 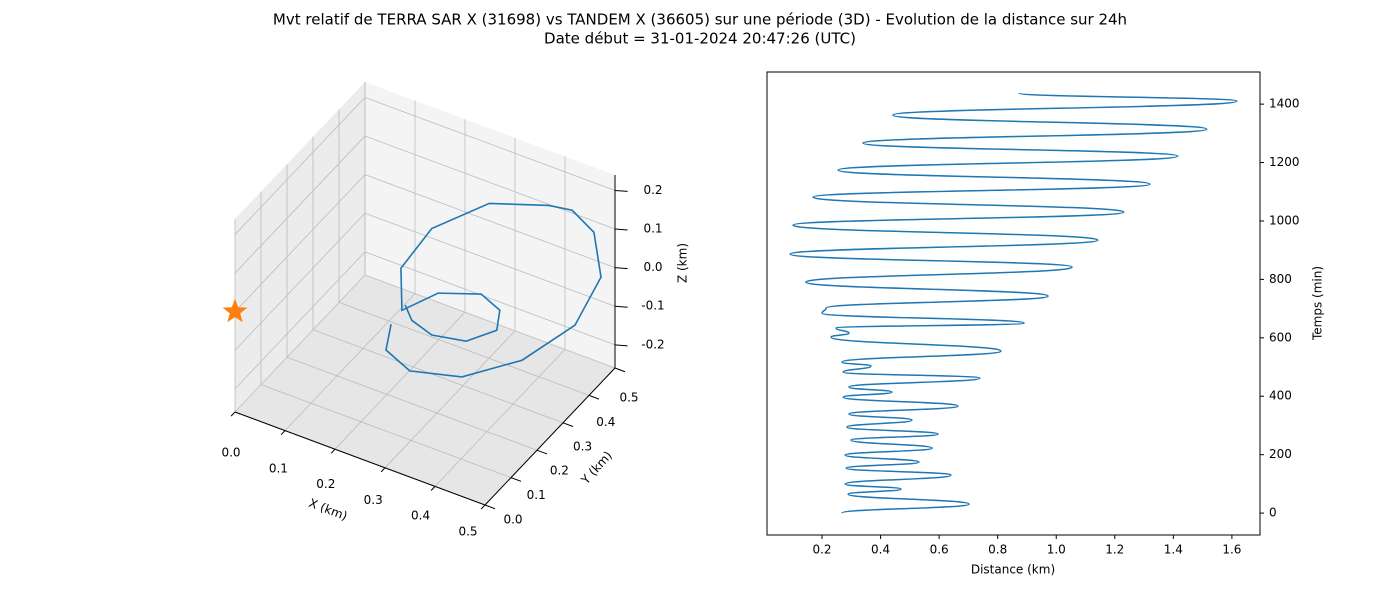 I want to click on pane-back, so click(x=490, y=225).